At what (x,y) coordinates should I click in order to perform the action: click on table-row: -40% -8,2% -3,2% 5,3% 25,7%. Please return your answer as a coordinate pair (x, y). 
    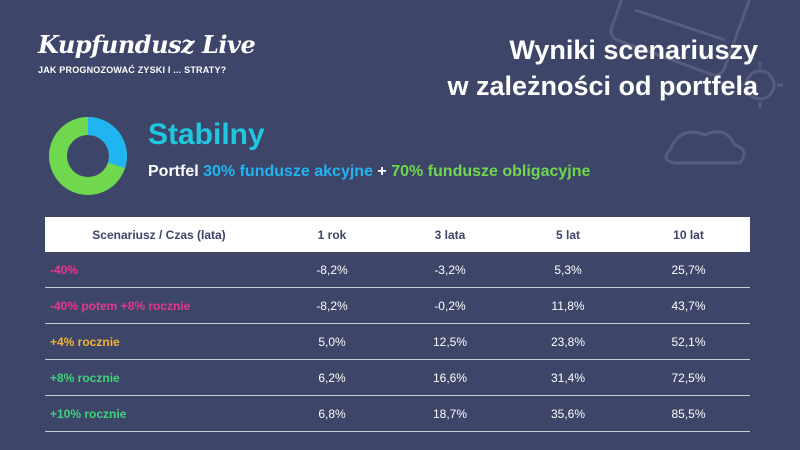
    Looking at the image, I should click on (397, 270).